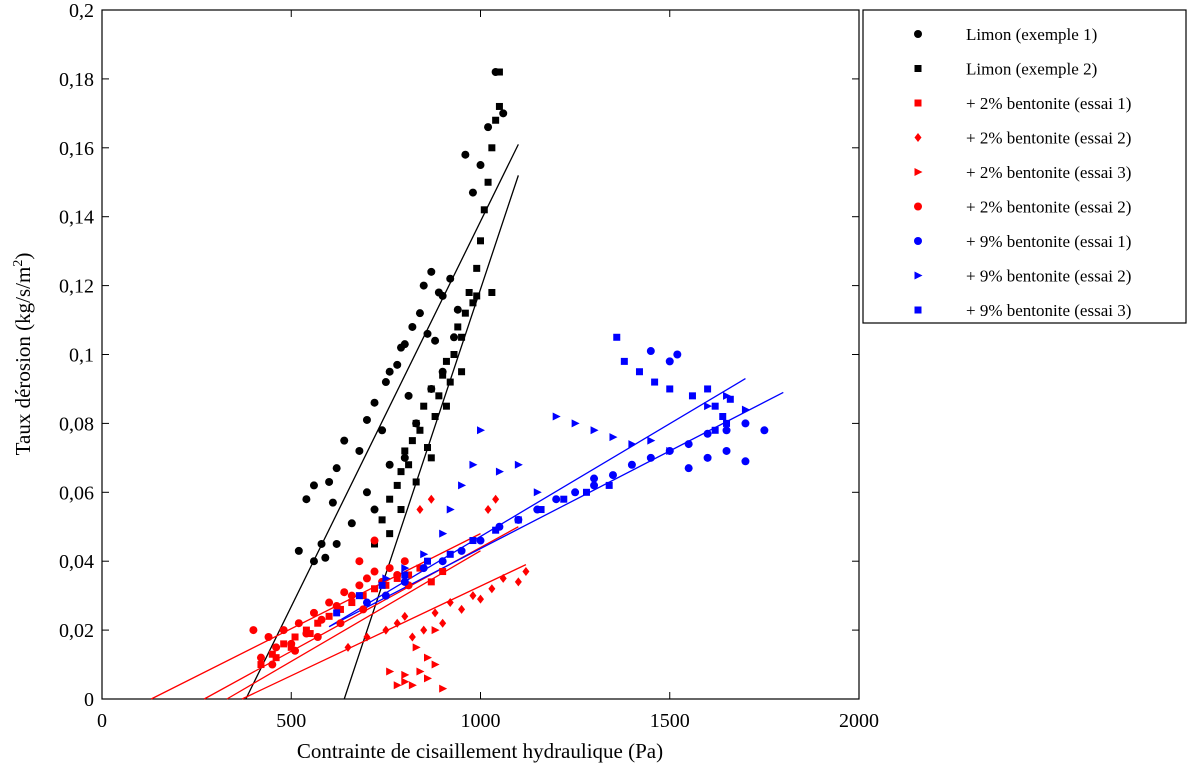 This screenshot has height=772, width=1200. Describe the element at coordinates (18, 263) in the screenshot. I see `y-axis-title-superscript: 2` at that location.